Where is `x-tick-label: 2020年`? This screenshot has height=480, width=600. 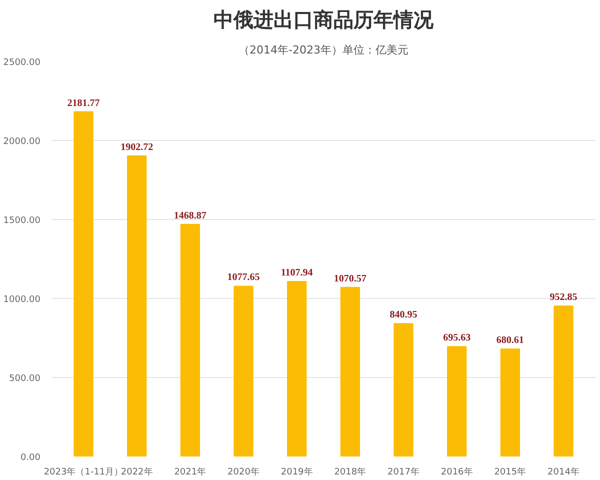 x-tick-label: 2020年 is located at coordinates (244, 472).